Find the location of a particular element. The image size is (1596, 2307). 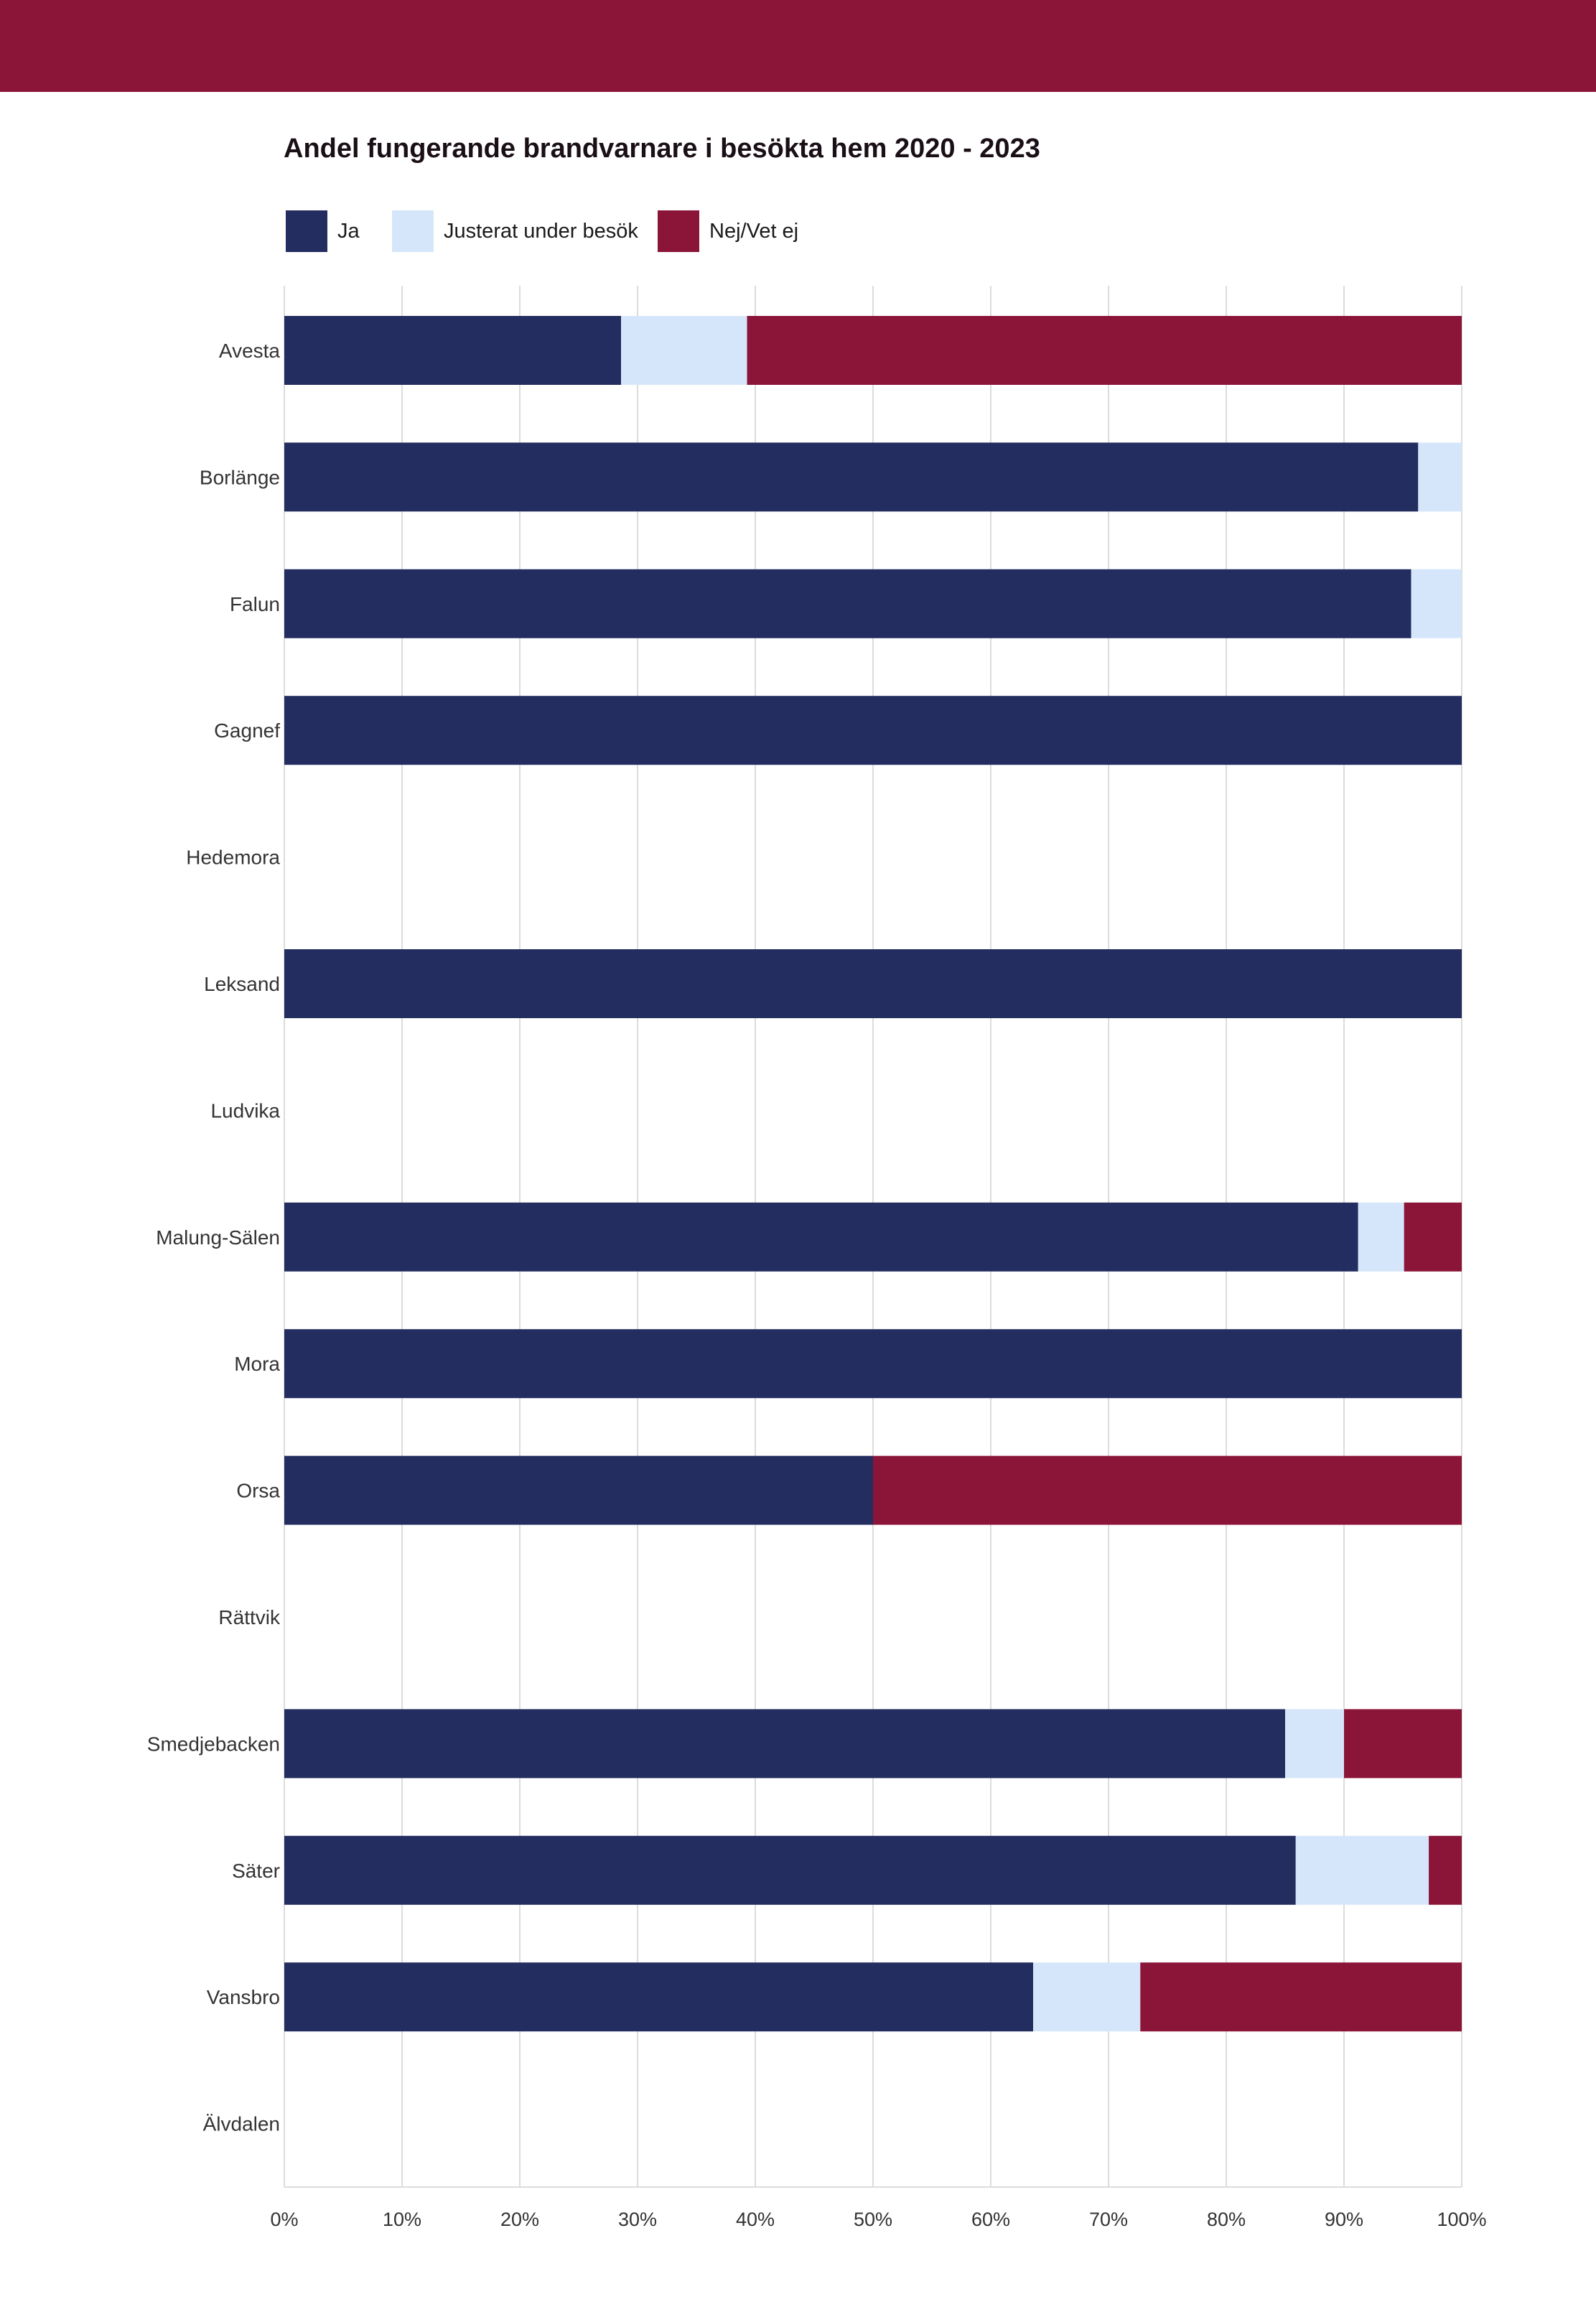

legend-label-ja: Ja is located at coordinates (348, 231).